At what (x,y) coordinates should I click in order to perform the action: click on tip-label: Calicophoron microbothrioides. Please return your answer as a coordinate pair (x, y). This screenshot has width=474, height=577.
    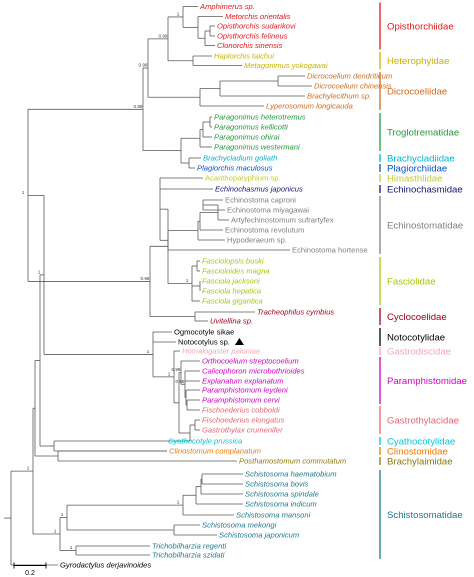
    Looking at the image, I should click on (253, 371).